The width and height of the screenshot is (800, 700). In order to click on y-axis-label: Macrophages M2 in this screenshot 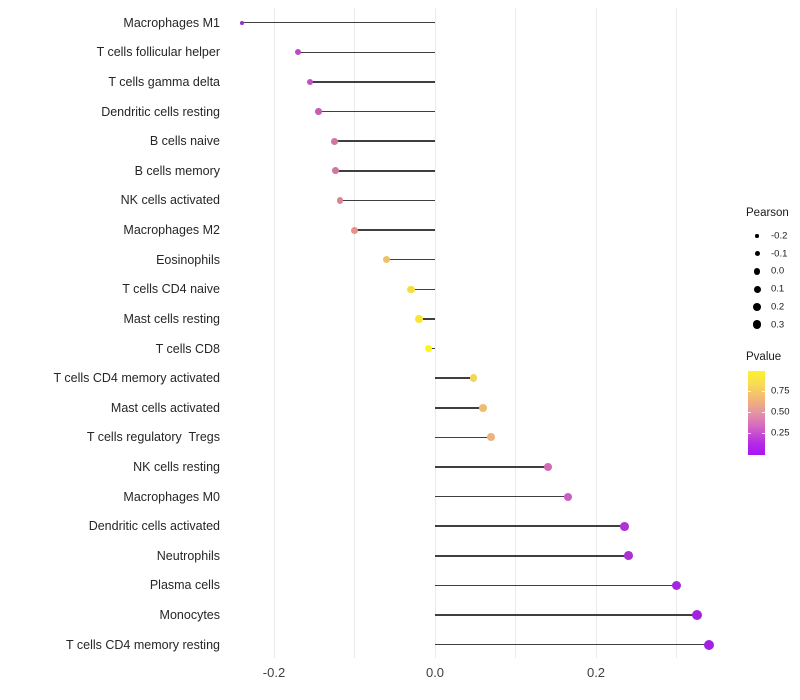, I will do `click(171, 230)`.